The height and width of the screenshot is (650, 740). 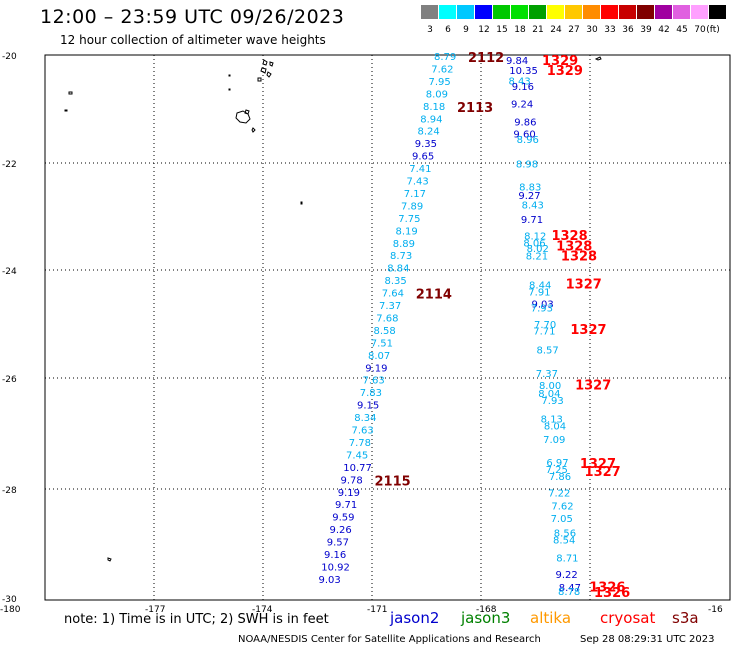 What do you see at coordinates (371, 393) in the screenshot?
I see `wave-height-value: 7.83` at bounding box center [371, 393].